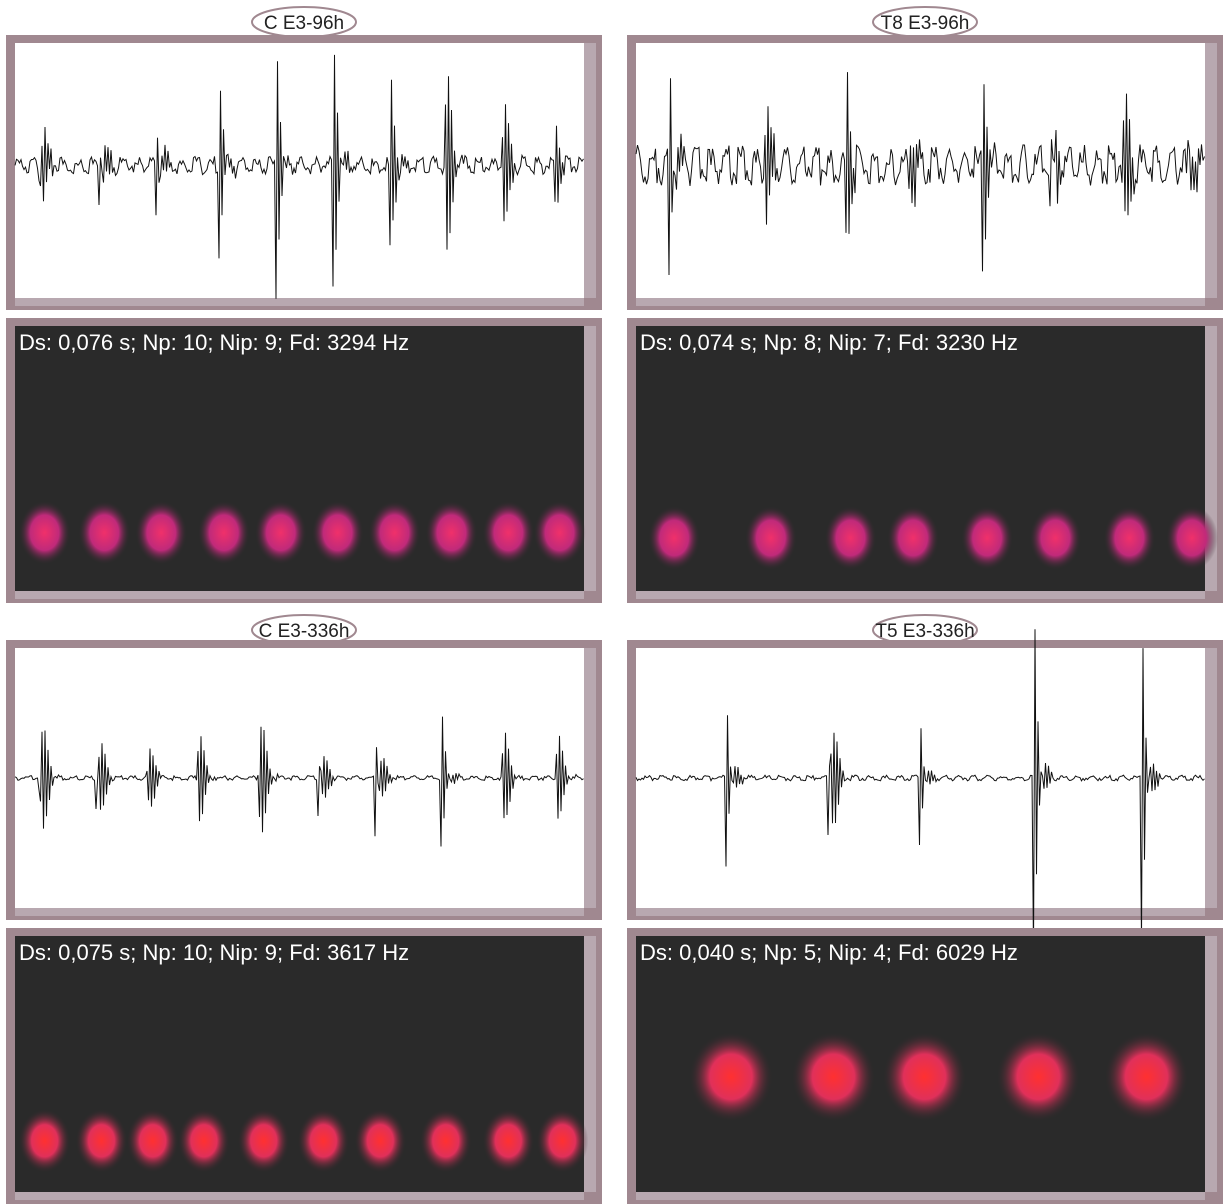 Image resolution: width=1232 pixels, height=1204 pixels. Describe the element at coordinates (829, 342) in the screenshot. I see `spectrogram-caption: Ds: 0,074 s; Np: 8; Nip: 7; Fd: 3230 Hz` at that location.